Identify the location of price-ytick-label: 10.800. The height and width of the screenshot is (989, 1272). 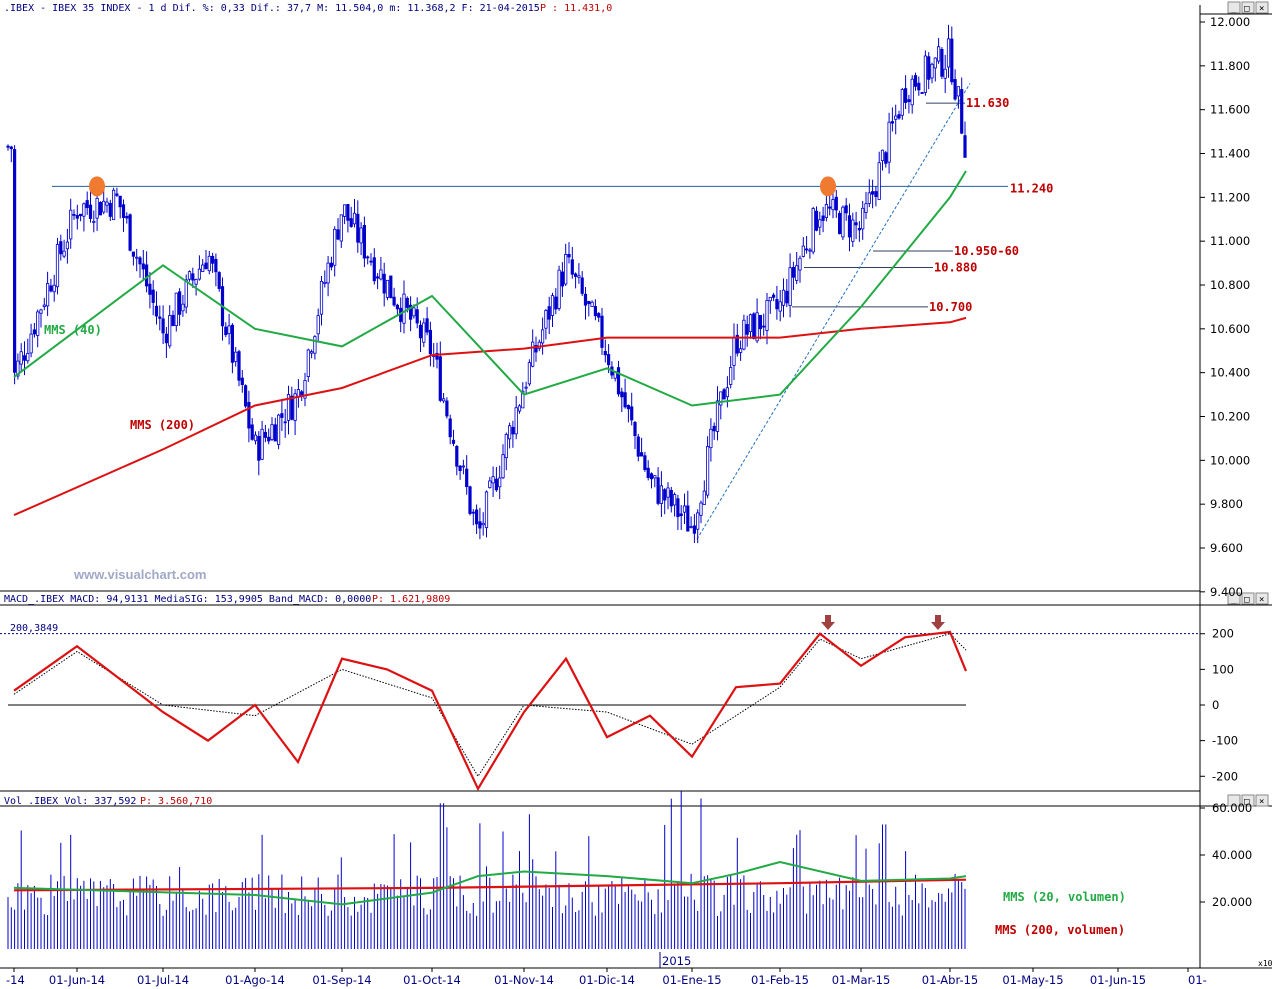
(1230, 285).